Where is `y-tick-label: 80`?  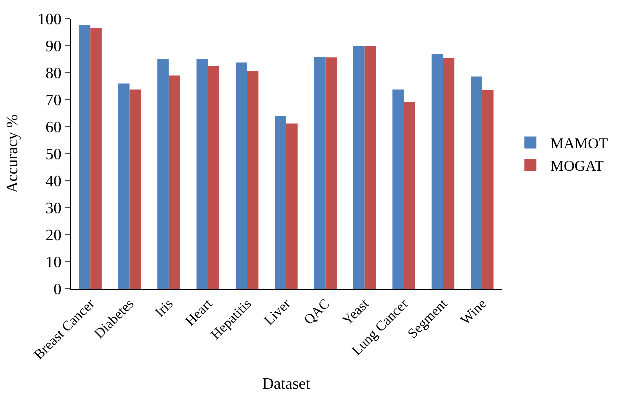 y-tick-label: 80 is located at coordinates (54, 74).